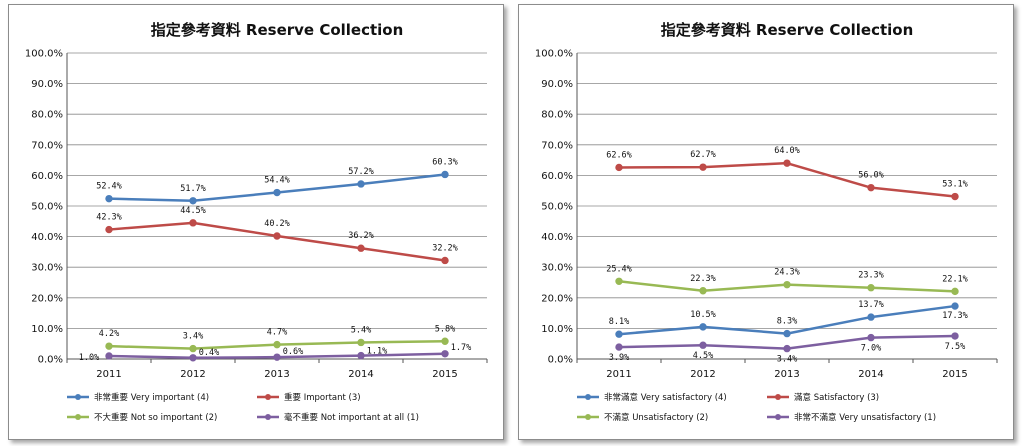 The height and width of the screenshot is (446, 1024). What do you see at coordinates (47, 298) in the screenshot?
I see `y-tick-label: 20.0%` at bounding box center [47, 298].